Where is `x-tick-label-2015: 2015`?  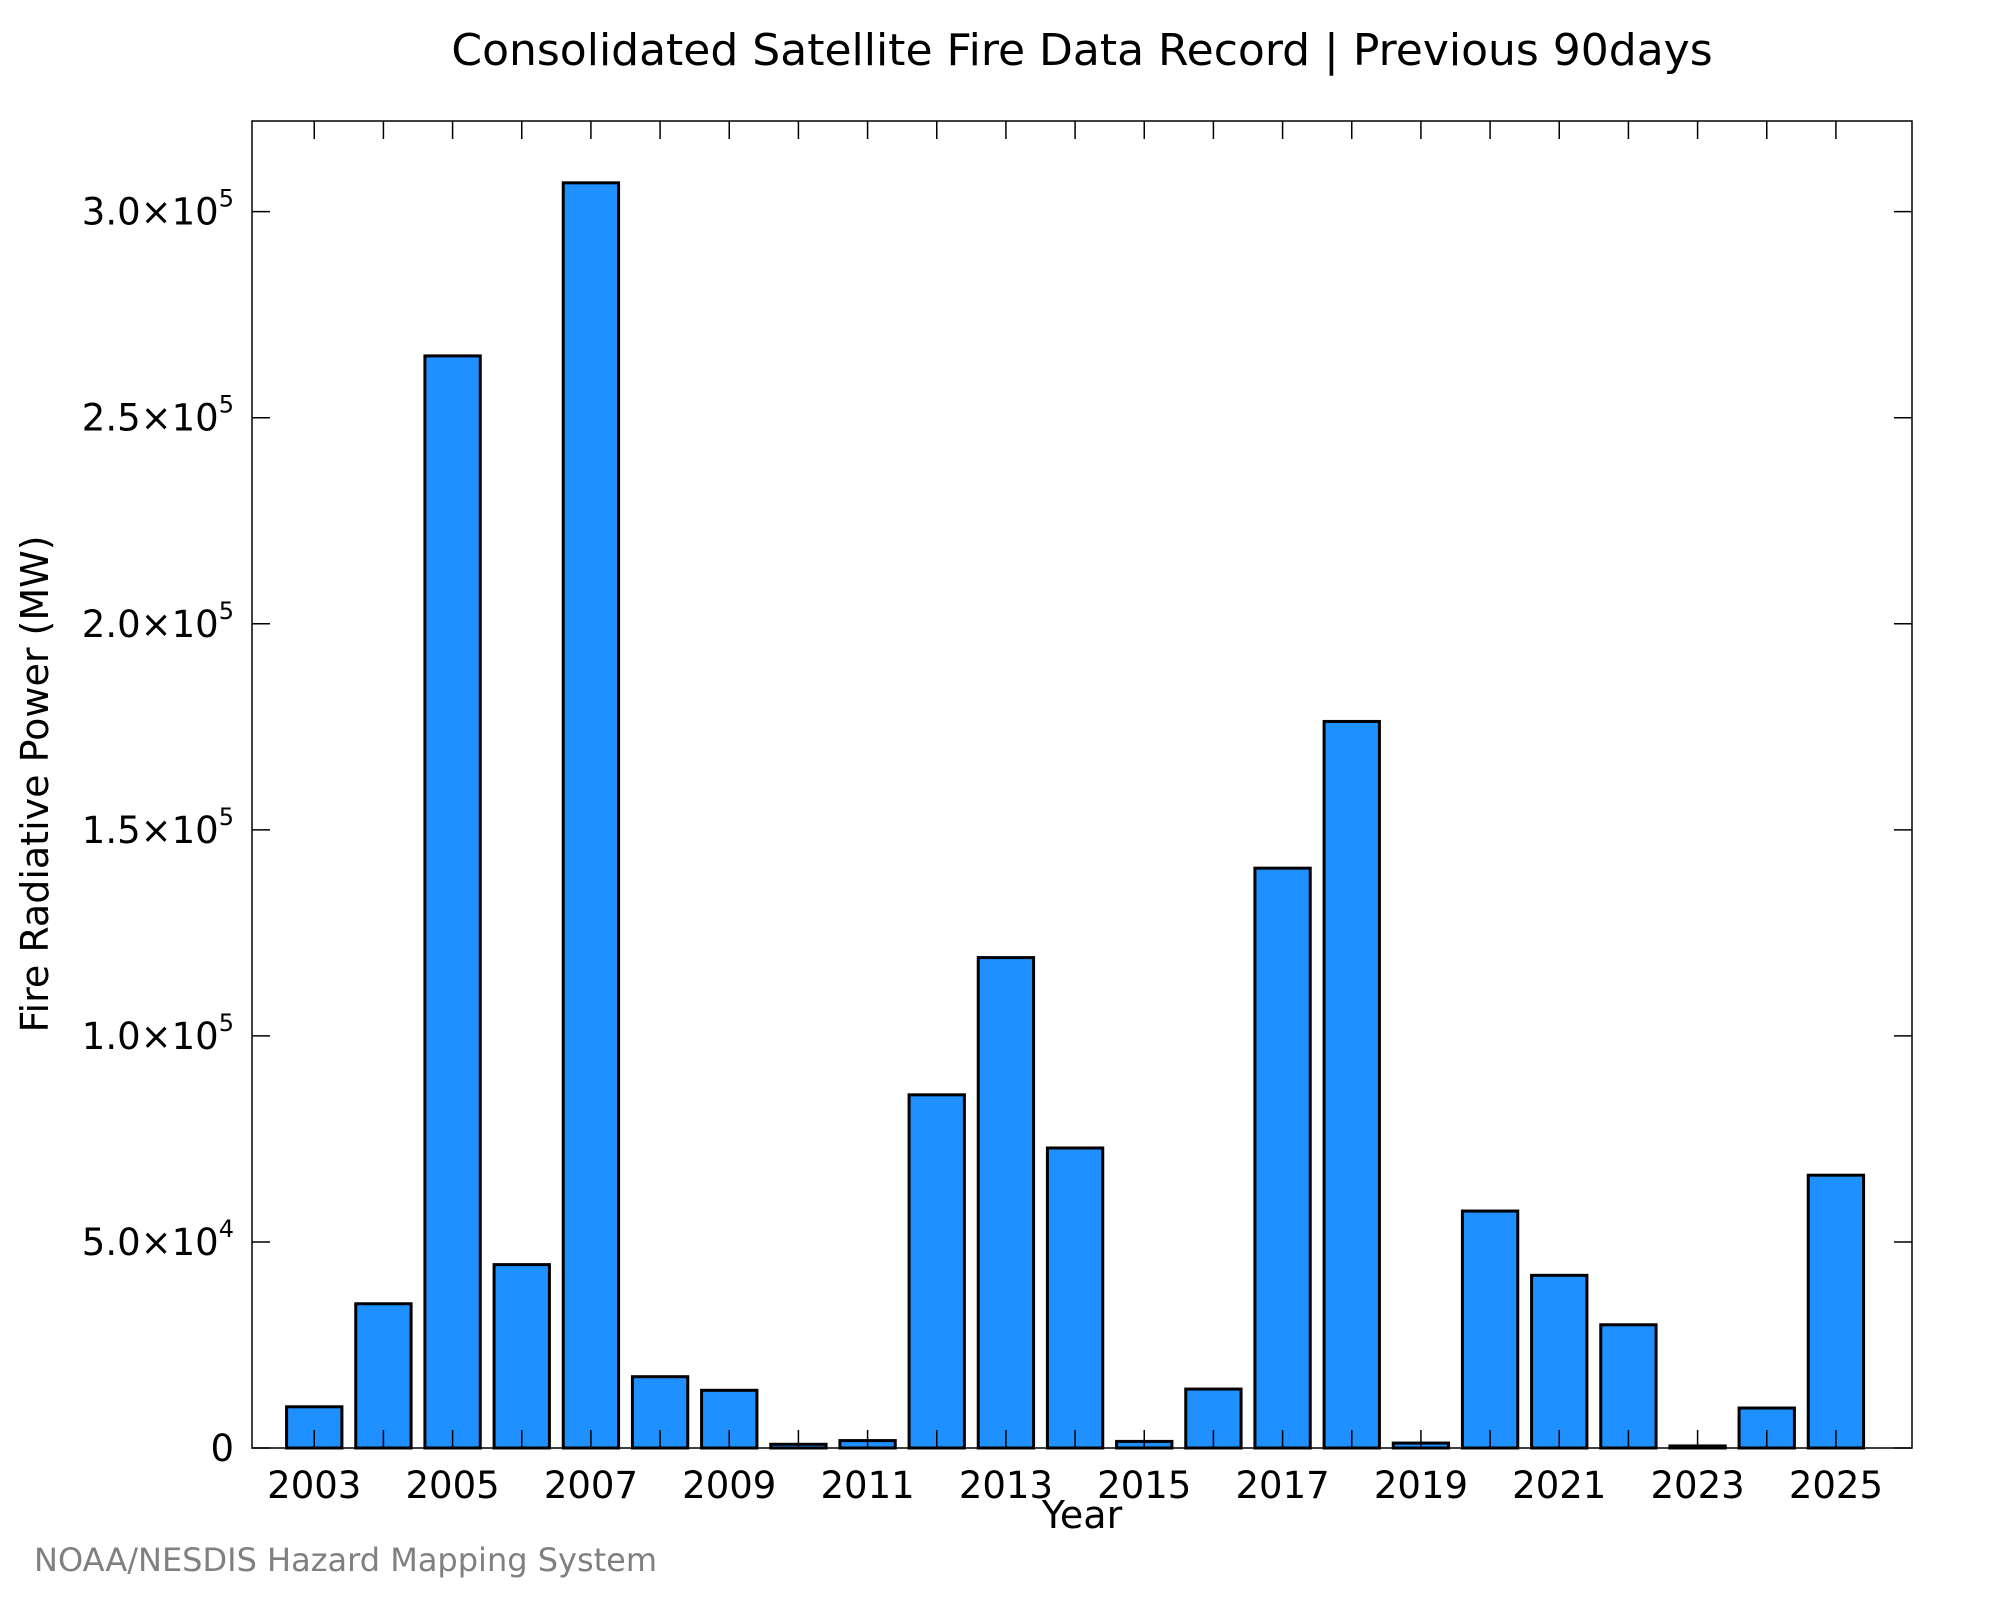
x-tick-label-2015: 2015 is located at coordinates (1144, 1485).